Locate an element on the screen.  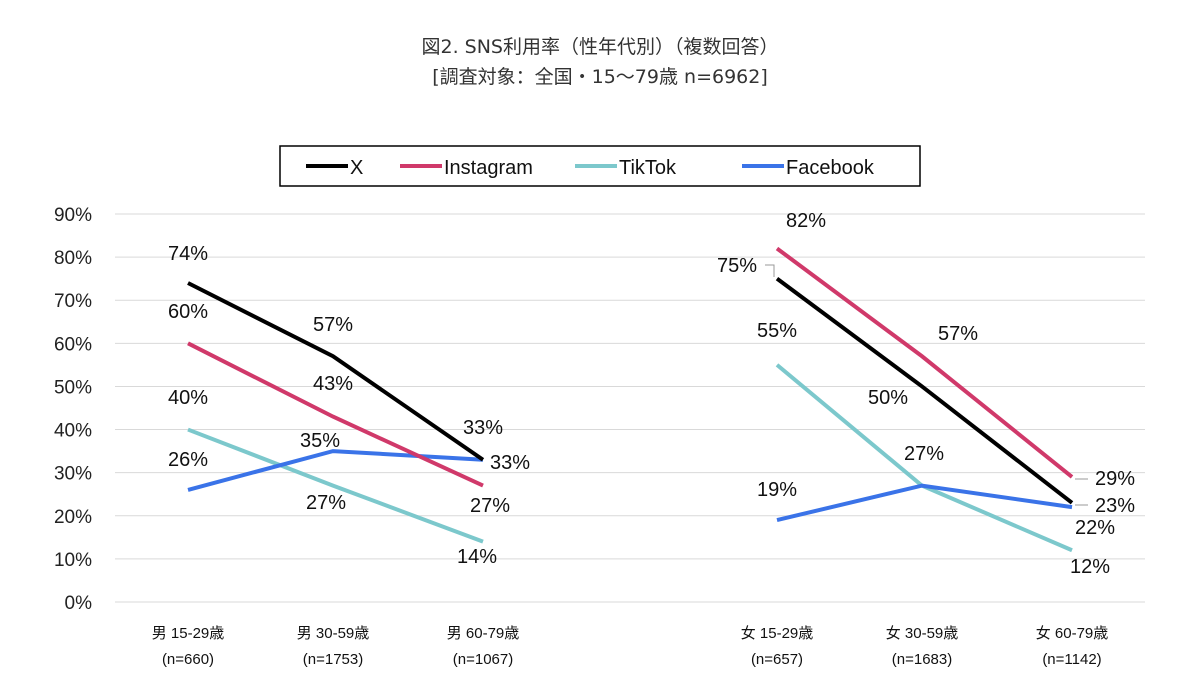
data-label-x: 33% is located at coordinates (483, 428).